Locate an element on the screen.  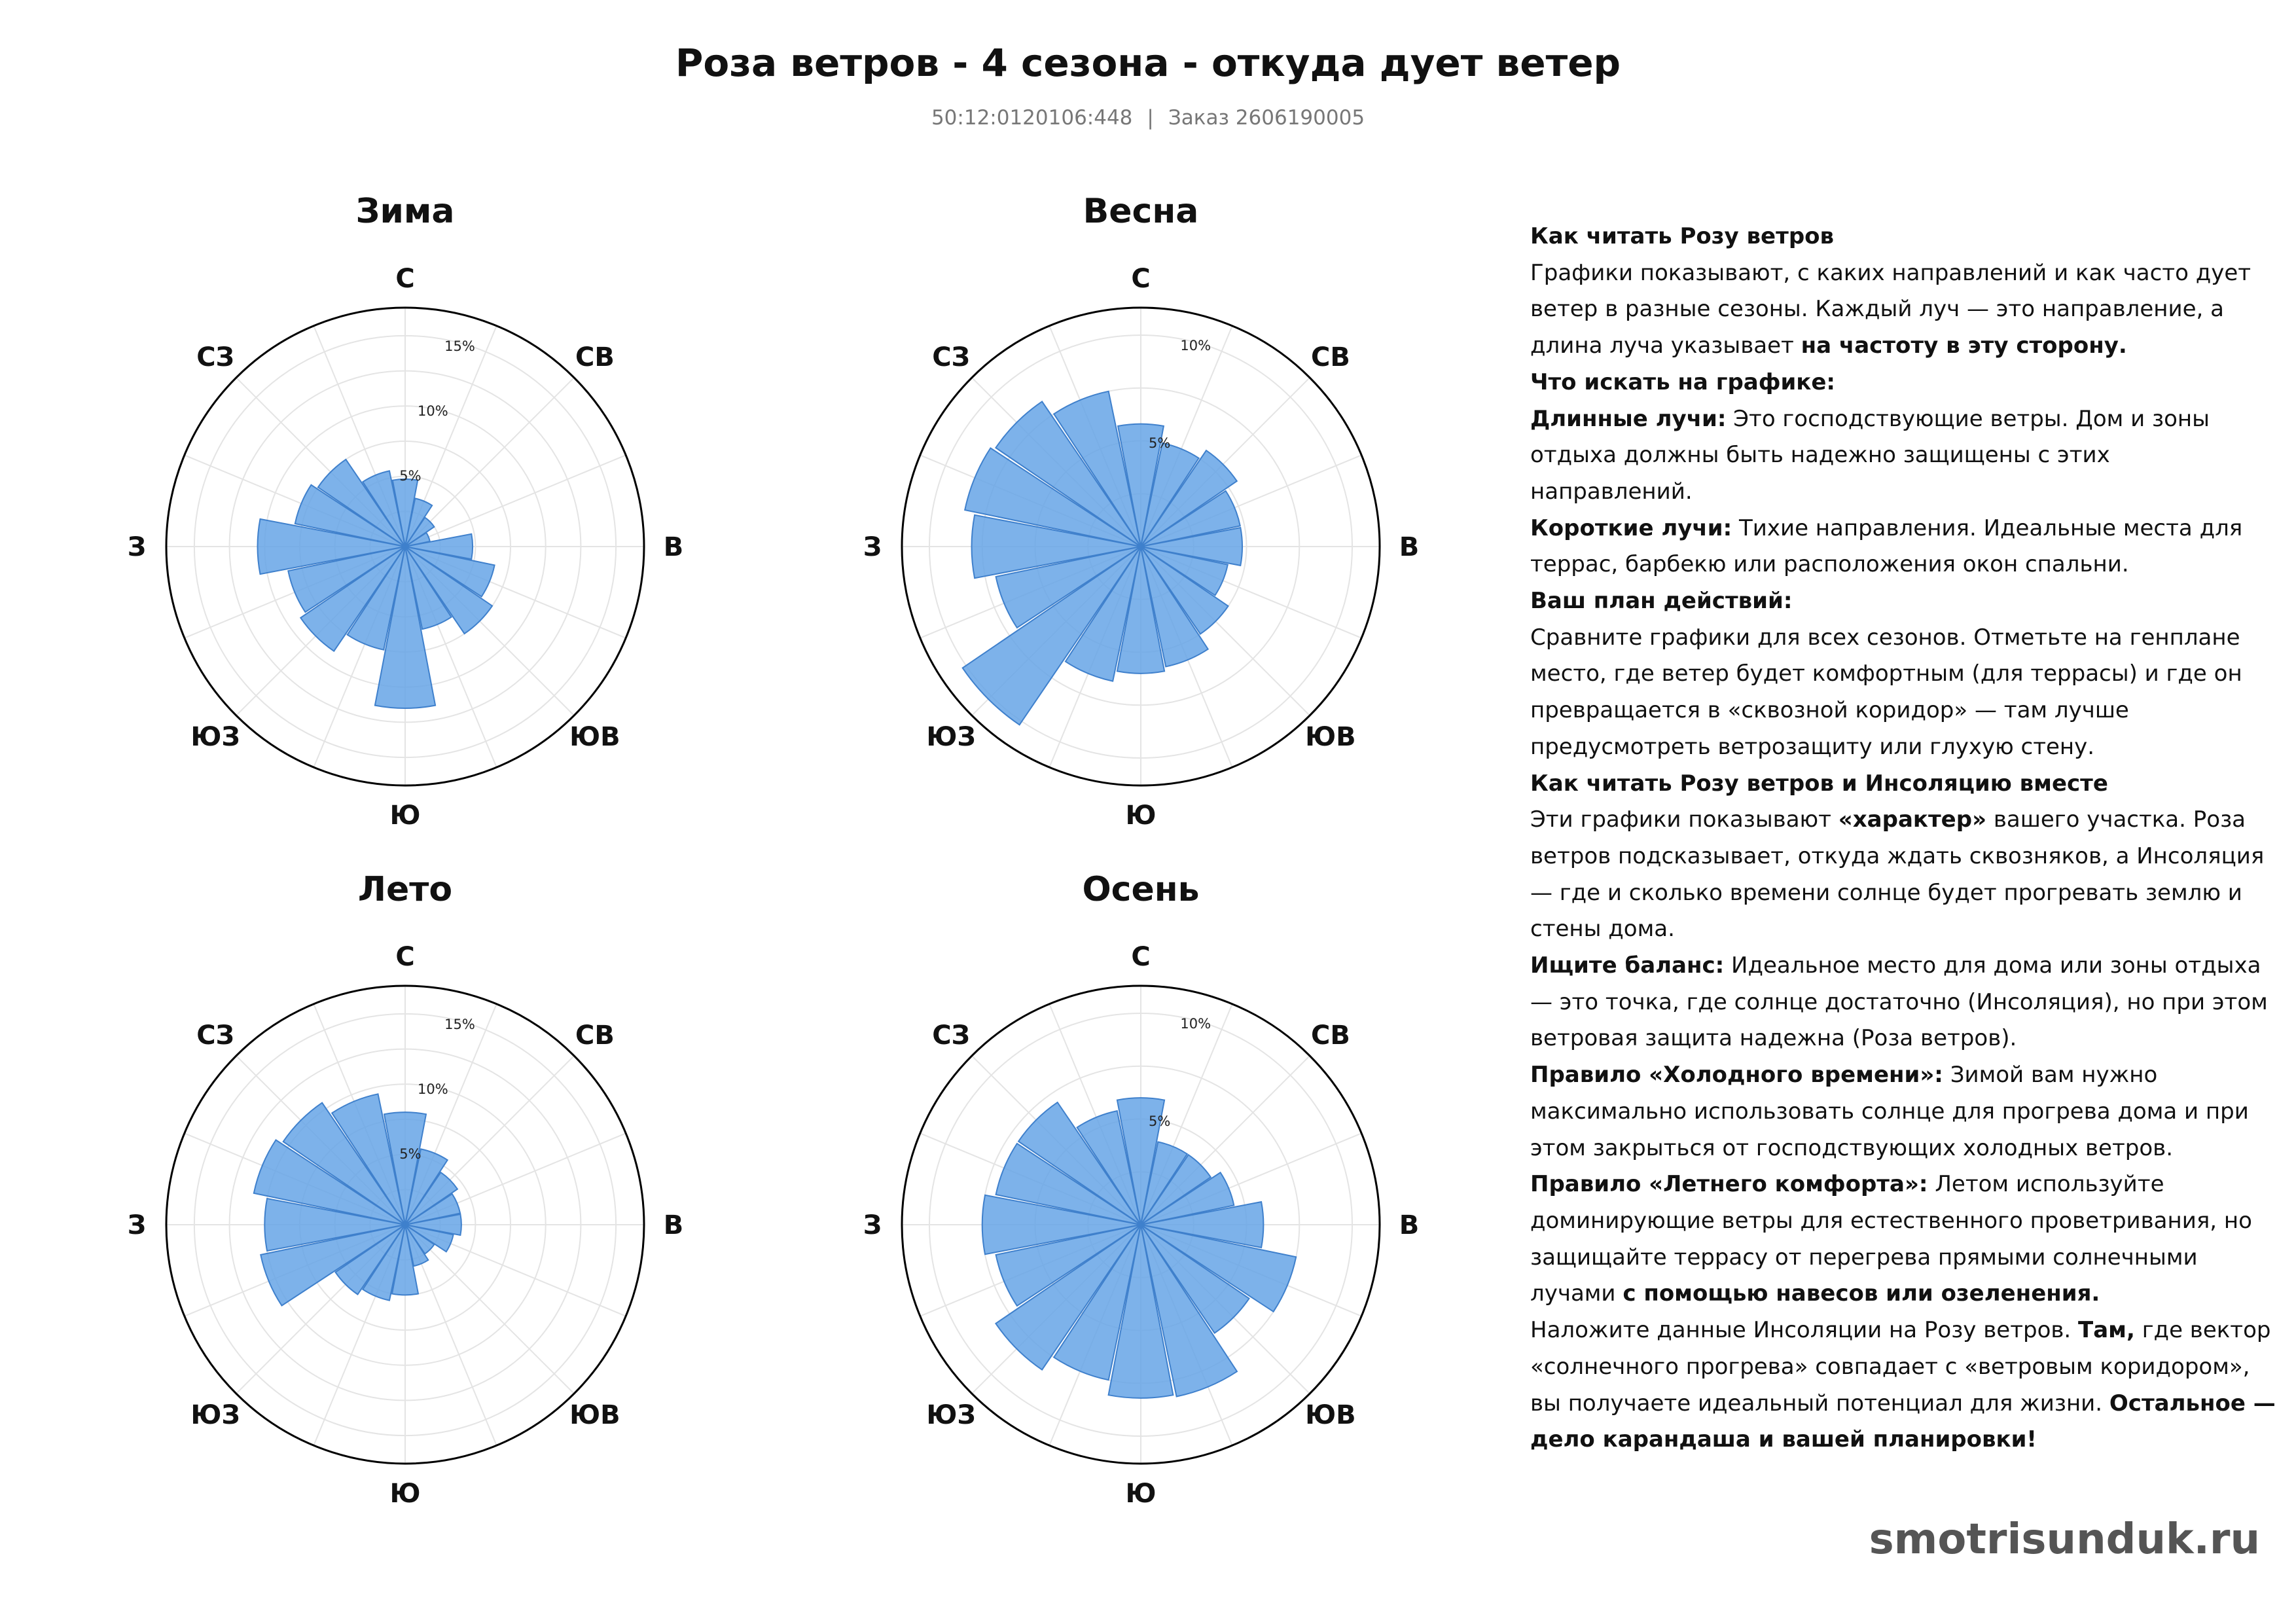
direction-label: ЮЗ is located at coordinates (950, 1415).